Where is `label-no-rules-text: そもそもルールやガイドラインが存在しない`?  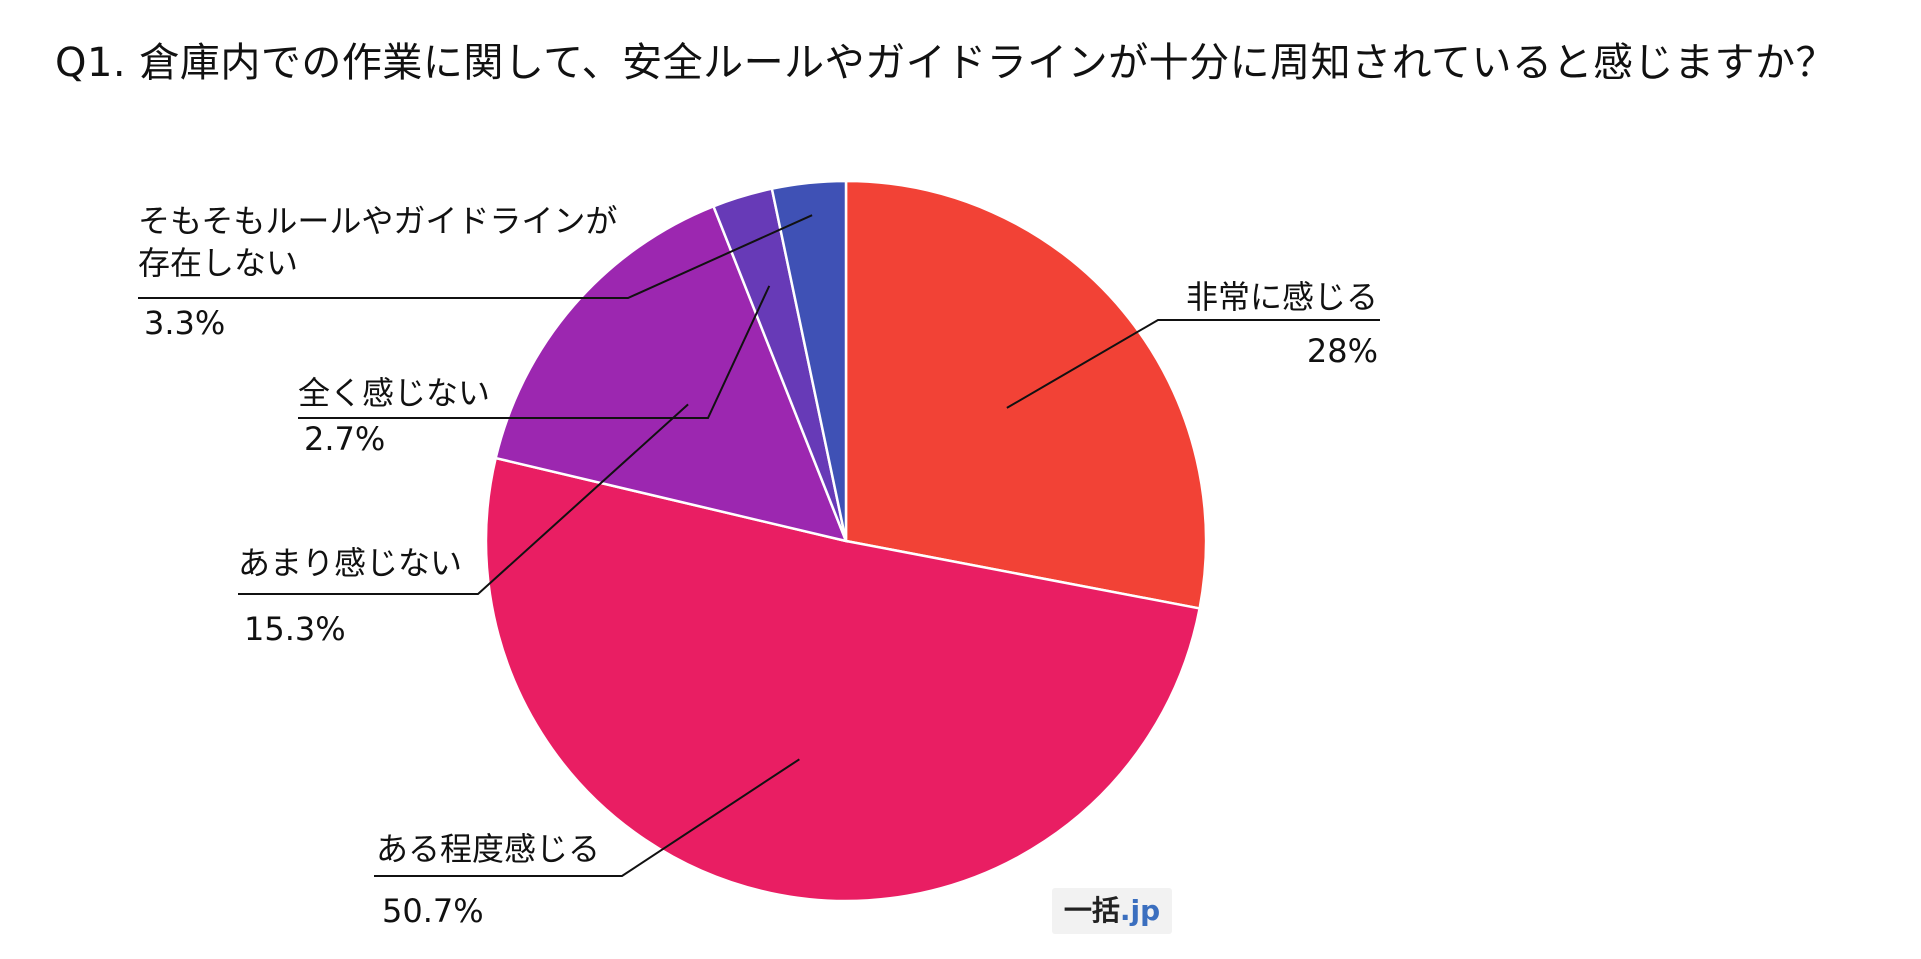
label-no-rules-text: そもそもルールやガイドラインが存在しない is located at coordinates (377, 242).